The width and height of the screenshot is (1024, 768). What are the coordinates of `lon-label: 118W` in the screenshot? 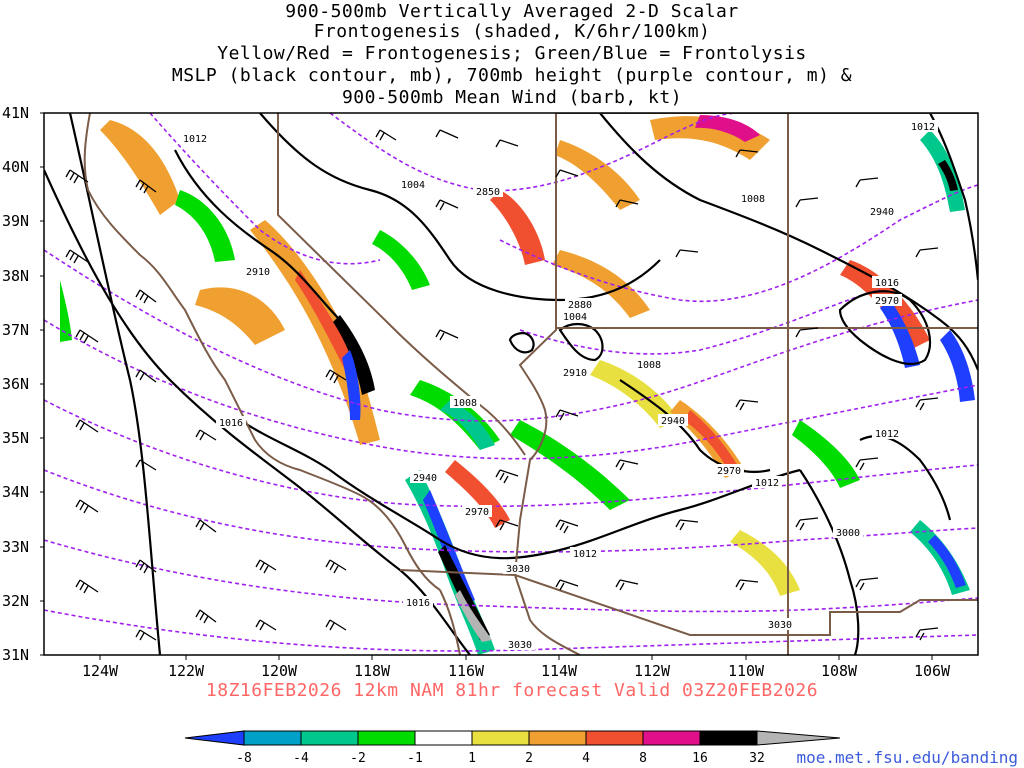 It's located at (372, 671).